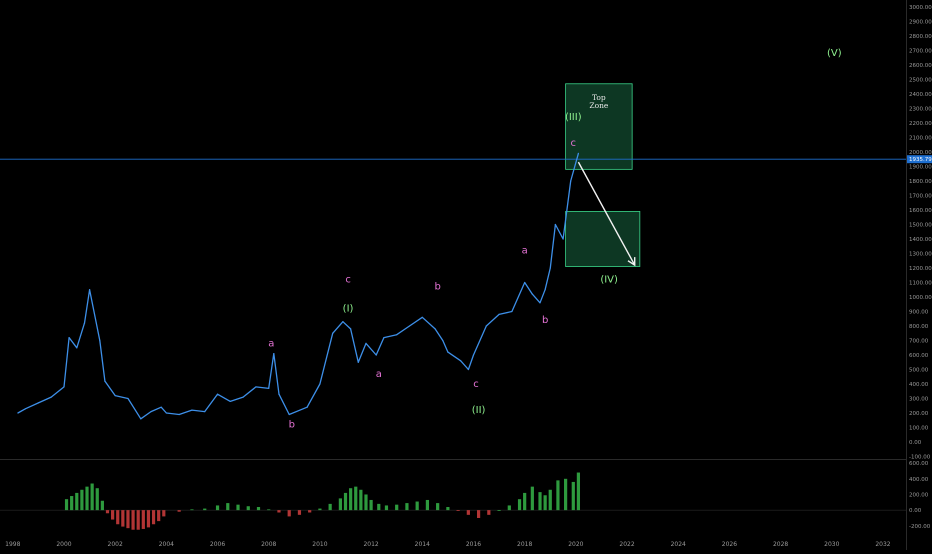 The height and width of the screenshot is (554, 932). I want to click on x-tick-label: 2022, so click(626, 544).